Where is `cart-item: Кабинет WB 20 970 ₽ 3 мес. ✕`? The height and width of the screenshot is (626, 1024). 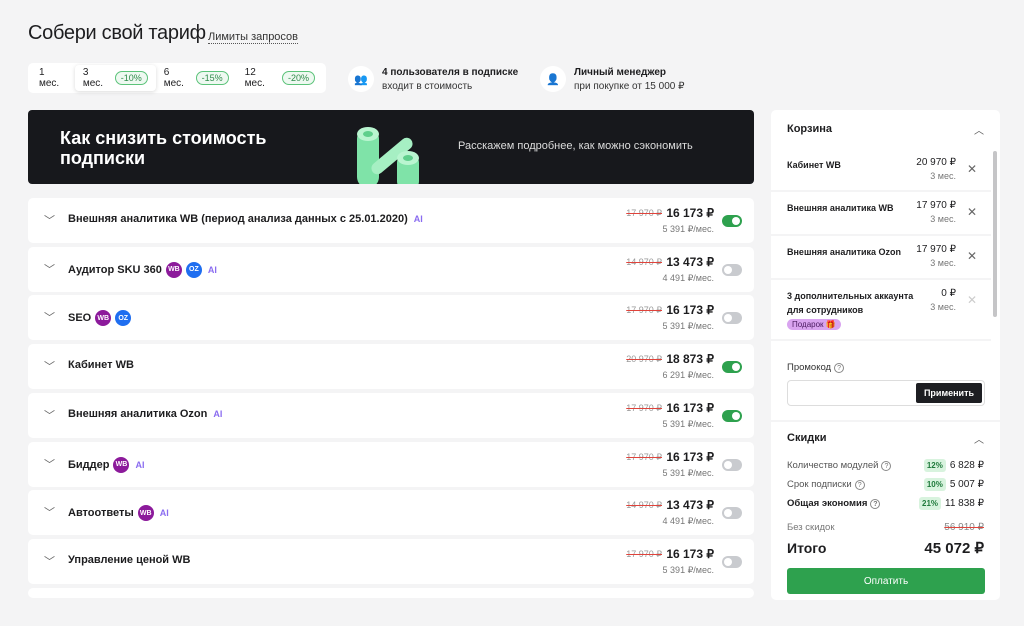 cart-item: Кабинет WB 20 970 ₽ 3 мес. ✕ is located at coordinates (881, 171).